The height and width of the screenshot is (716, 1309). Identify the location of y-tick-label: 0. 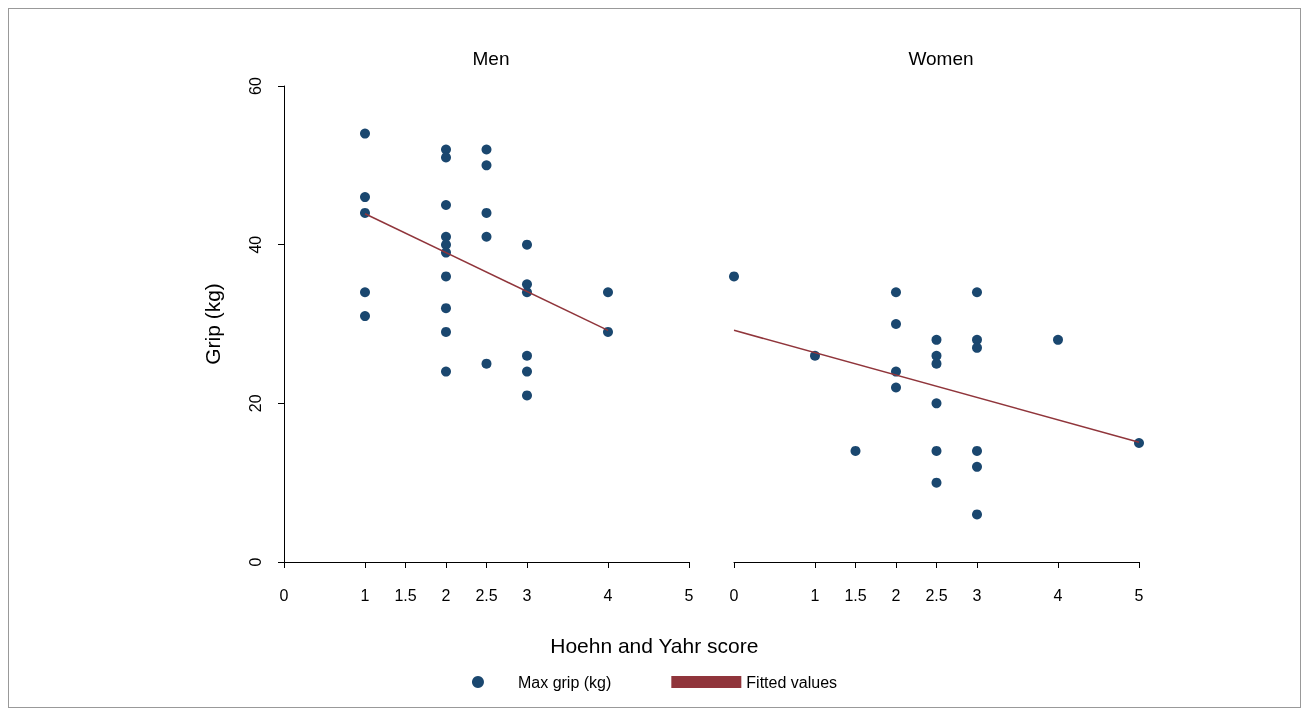
(255, 562).